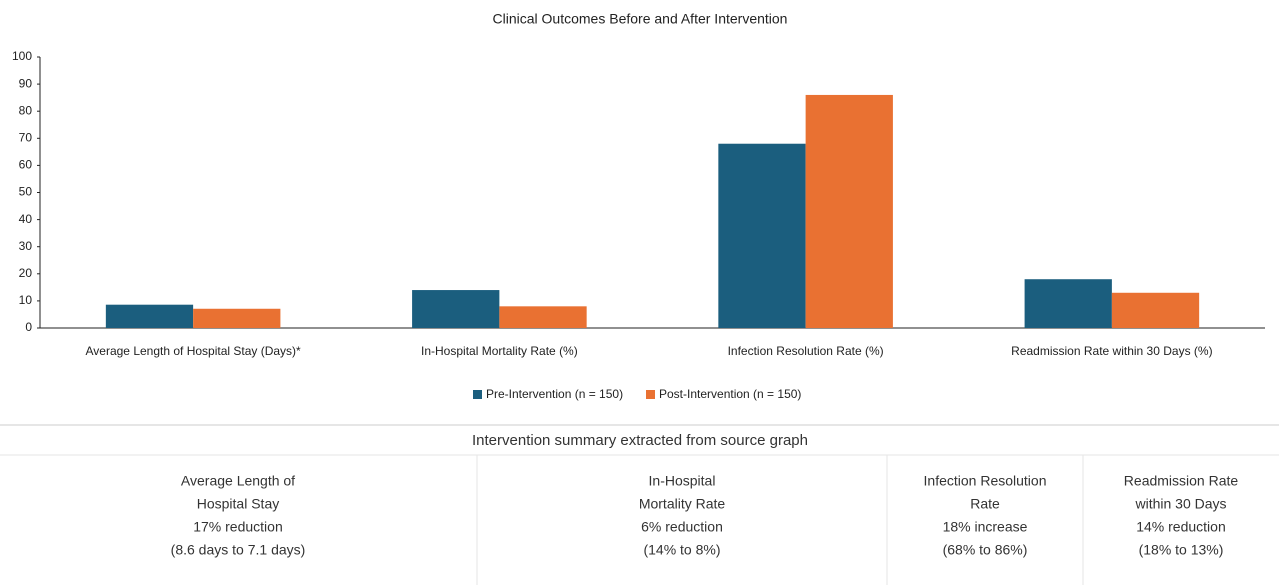  What do you see at coordinates (1180, 504) in the screenshot?
I see `table-cell-text: within 30 Days` at bounding box center [1180, 504].